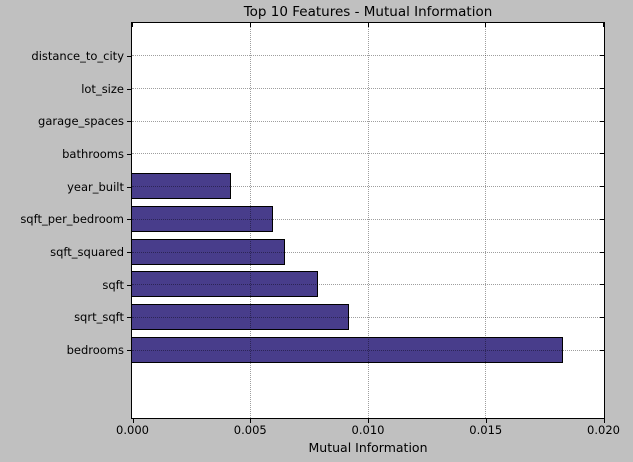  I want to click on y-tick-label-garage_spaces: garage_spaces, so click(81, 121).